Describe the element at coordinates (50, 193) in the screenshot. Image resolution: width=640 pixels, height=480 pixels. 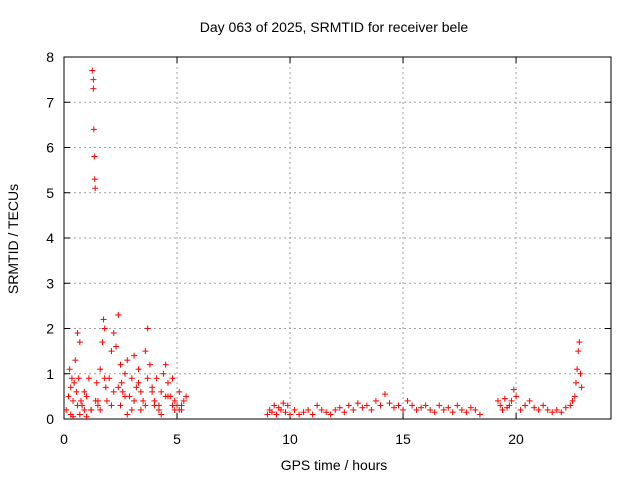
I see `y-tick-label: 5` at that location.